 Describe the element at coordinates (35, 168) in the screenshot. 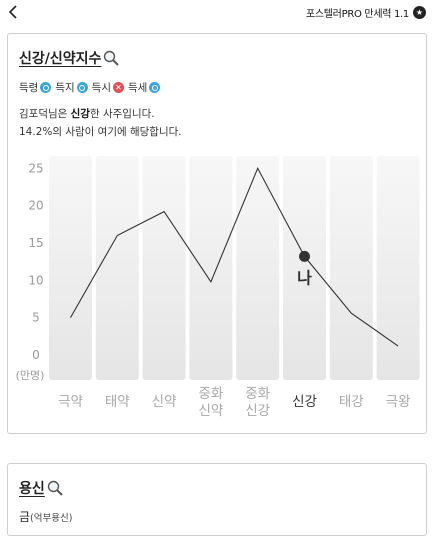

I see `y-tick-label: 25` at that location.